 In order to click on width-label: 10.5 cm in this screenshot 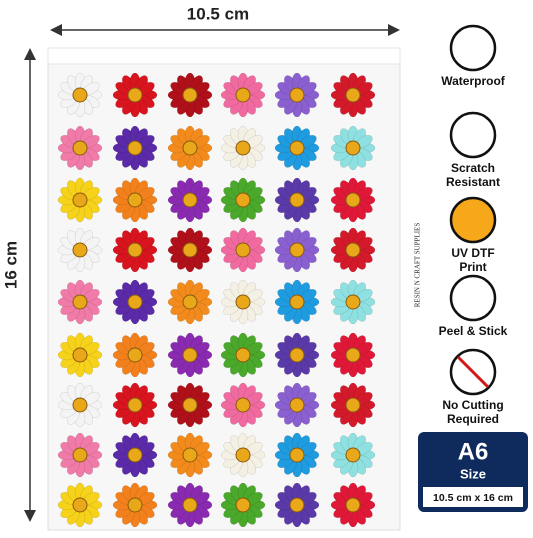, I will do `click(218, 13)`.